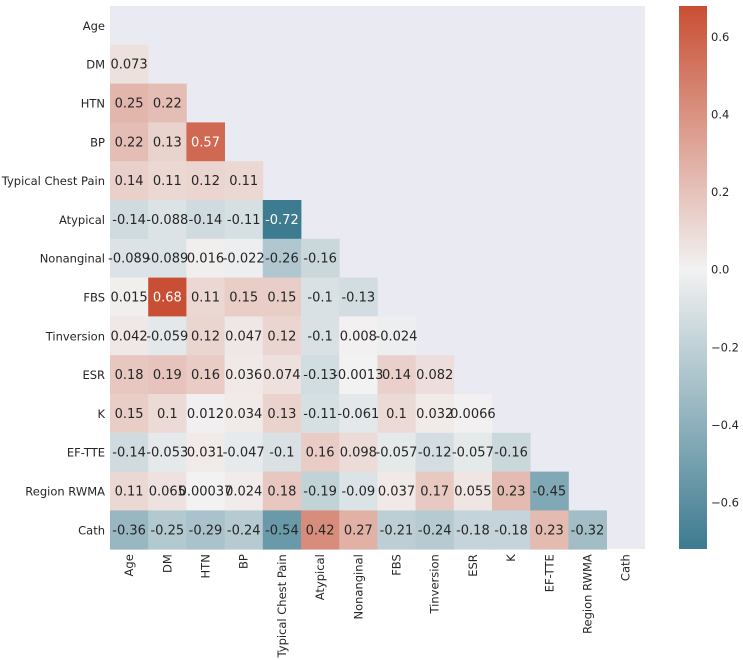  I want to click on cell-value-label: 0.016, so click(205, 259).